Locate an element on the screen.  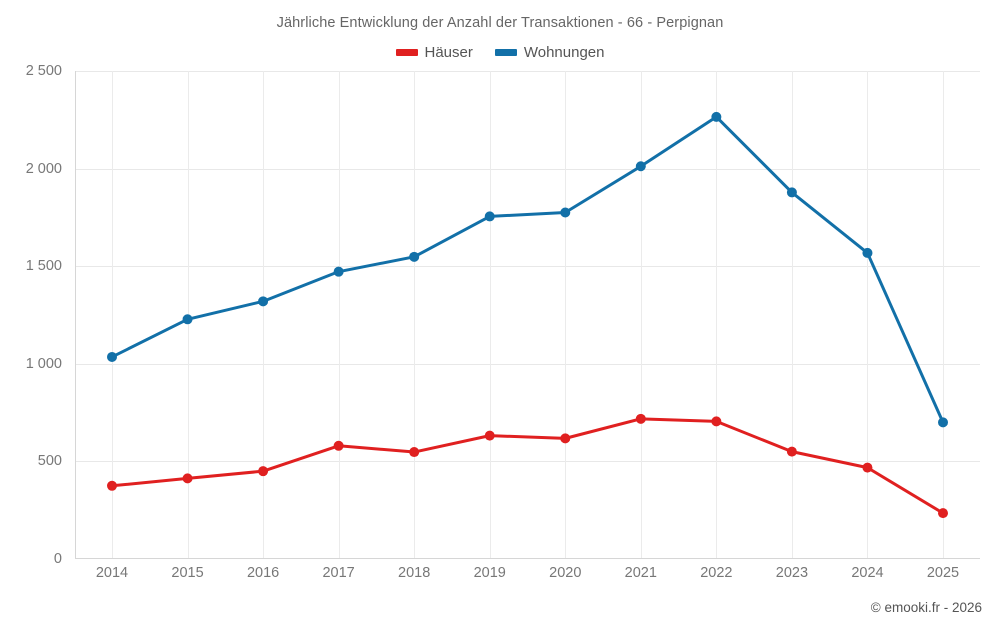
x-axis-tick-label: 2019 is located at coordinates (489, 573).